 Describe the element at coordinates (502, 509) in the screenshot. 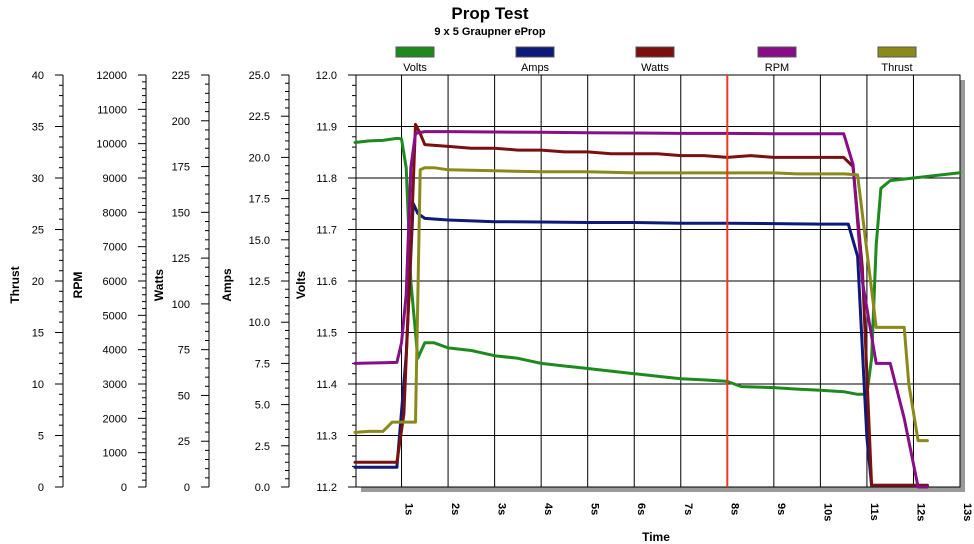

I see `x-tick-label: 3s` at that location.